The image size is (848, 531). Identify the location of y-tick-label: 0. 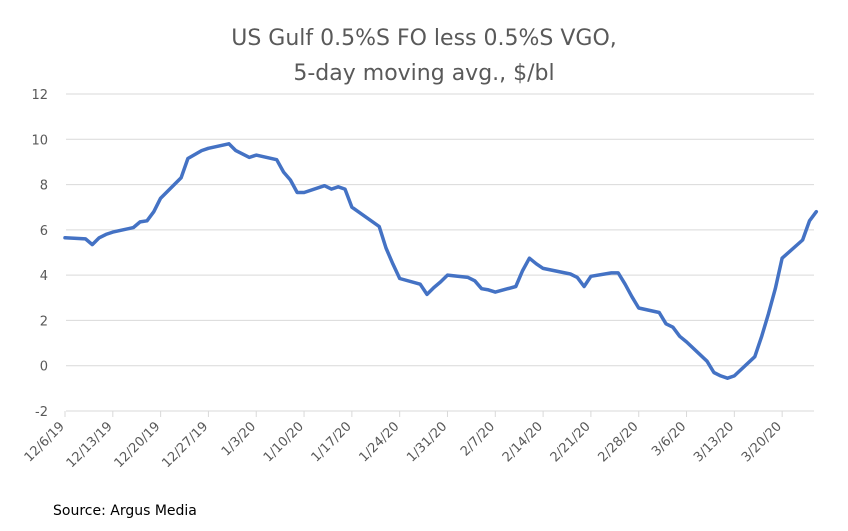
(44, 367).